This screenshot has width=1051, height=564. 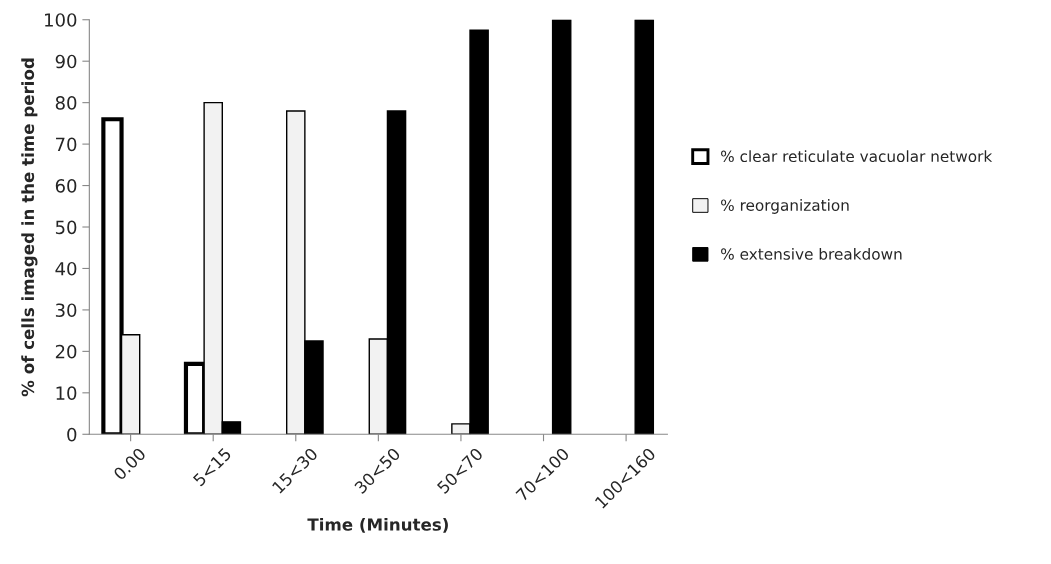 I want to click on legend-label: % clear reticulate vacuolar network, so click(x=857, y=156).